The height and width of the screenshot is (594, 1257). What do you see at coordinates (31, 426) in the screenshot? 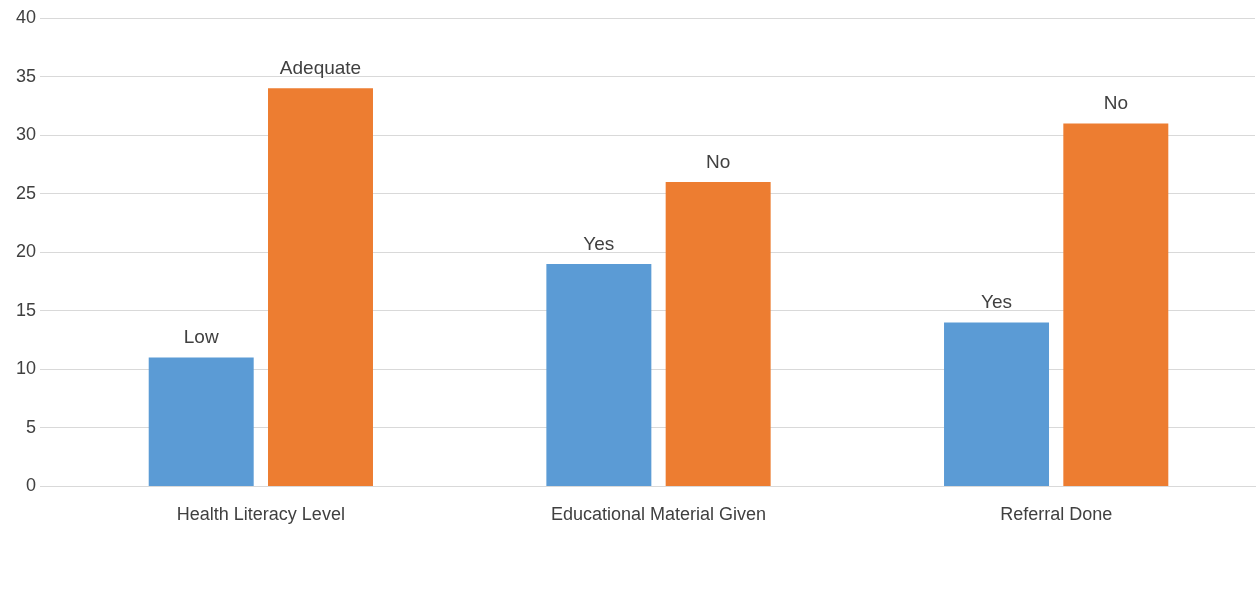
I see `y-tick-label: 5` at bounding box center [31, 426].